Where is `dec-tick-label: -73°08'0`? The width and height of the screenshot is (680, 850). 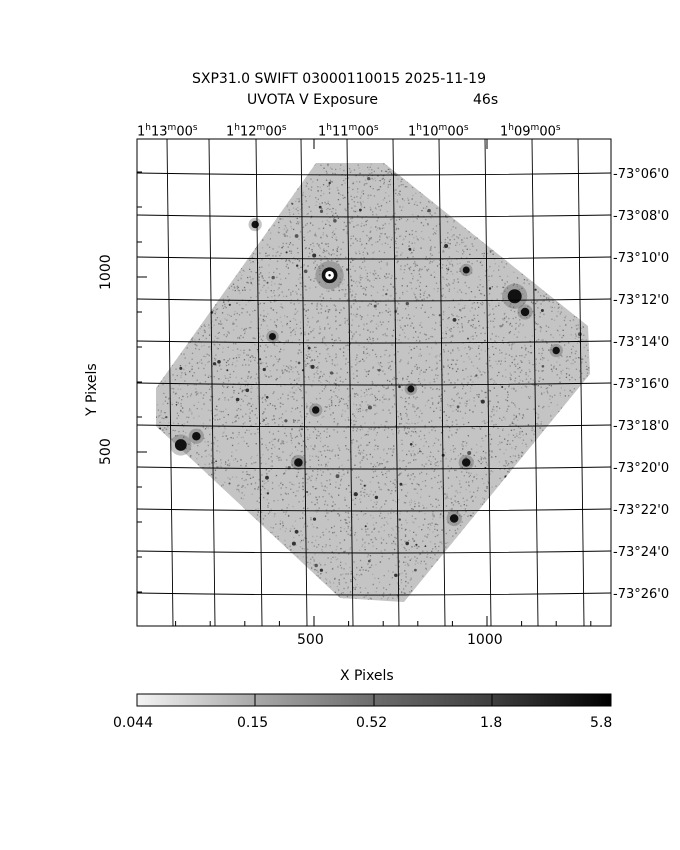
dec-tick-label: -73°08'0 is located at coordinates (641, 216).